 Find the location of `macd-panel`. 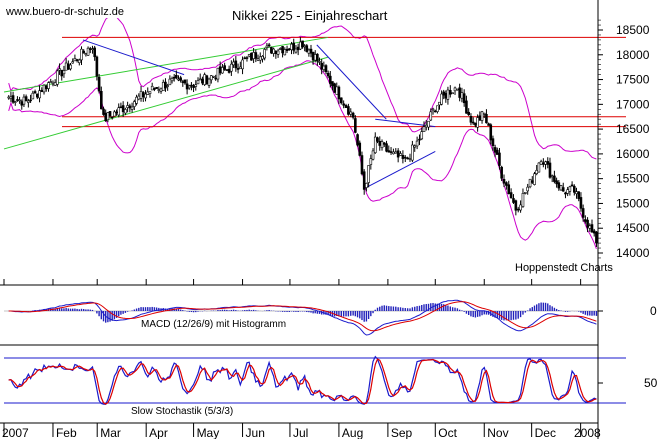

macd-panel is located at coordinates (301, 317).